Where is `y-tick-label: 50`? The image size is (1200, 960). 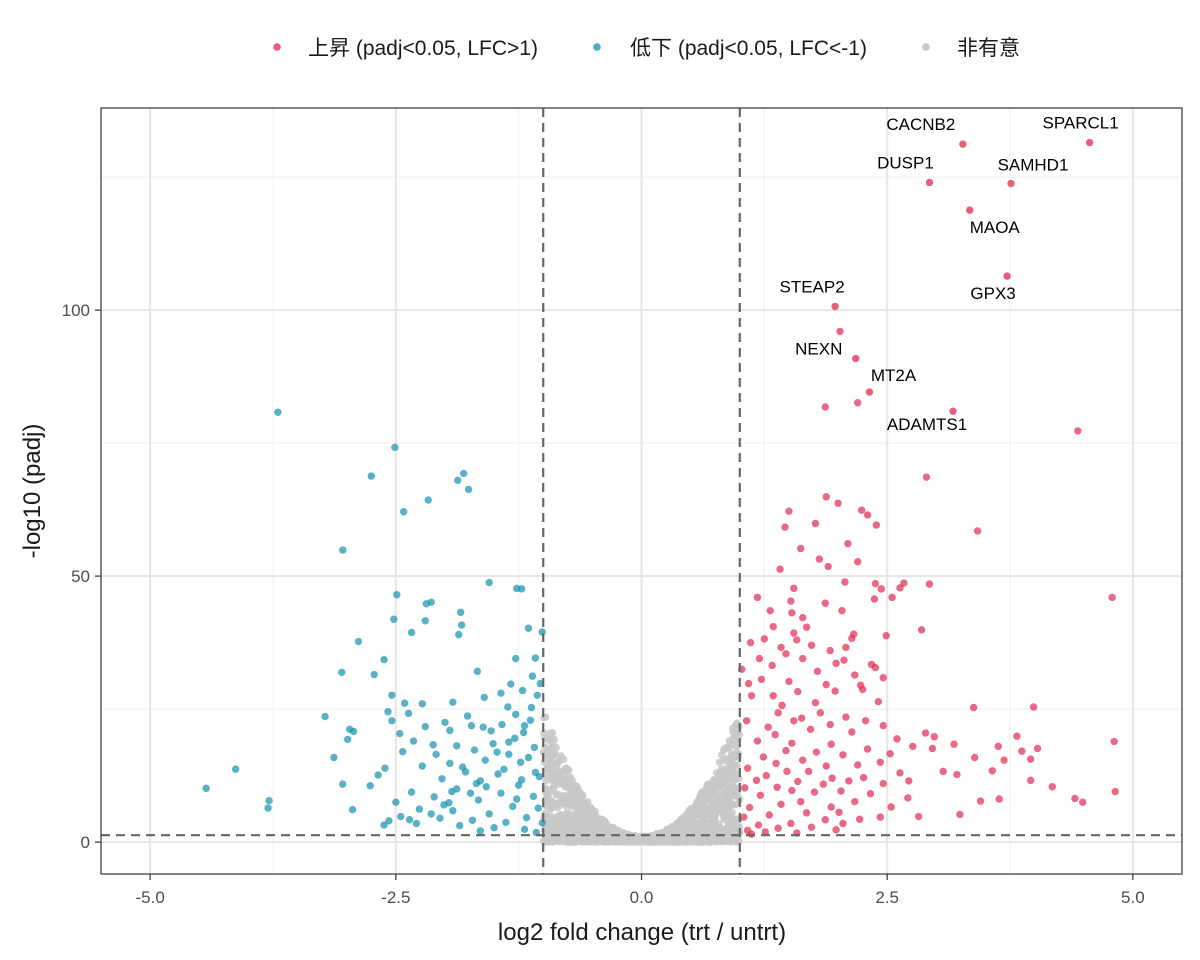 y-tick-label: 50 is located at coordinates (80, 576).